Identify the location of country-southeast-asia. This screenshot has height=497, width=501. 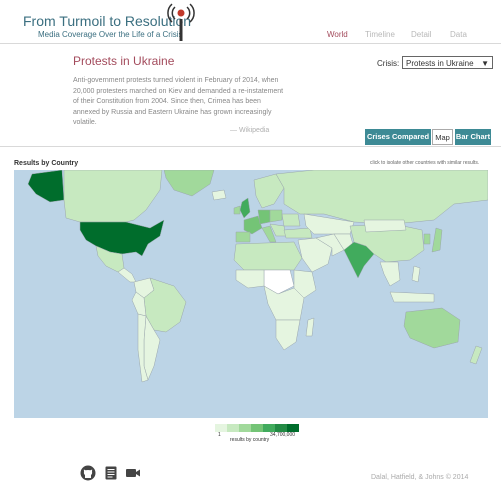
(390, 274).